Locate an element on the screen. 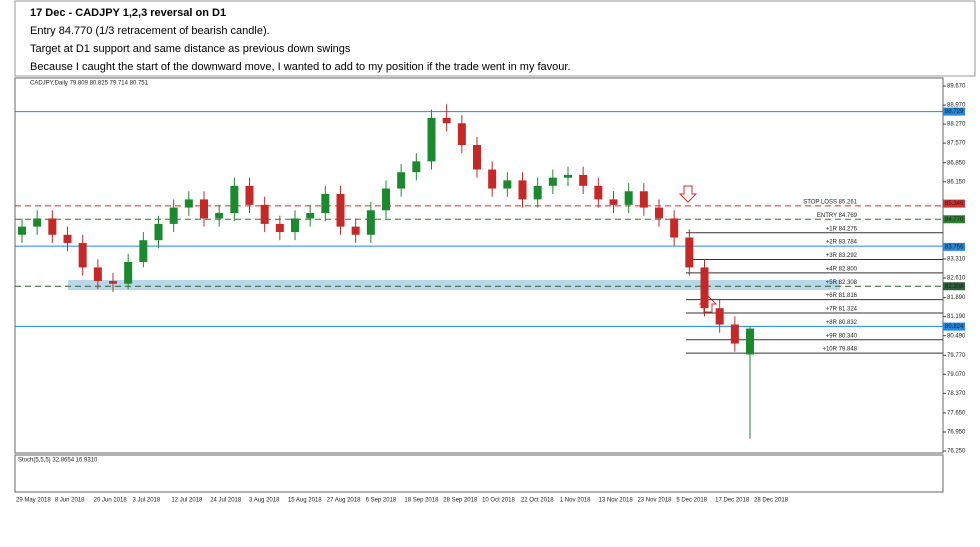  x-tick-label: 15 Aug 2018 is located at coordinates (305, 501).